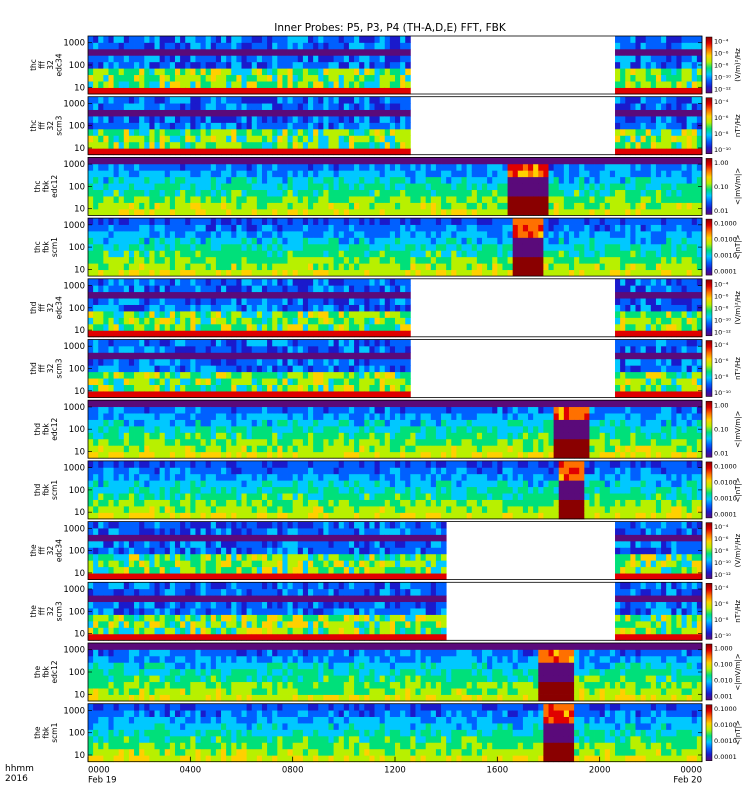 The image size is (750, 800). Describe the element at coordinates (725, 741) in the screenshot. I see `colorbar-tick-label: 0.0010` at that location.